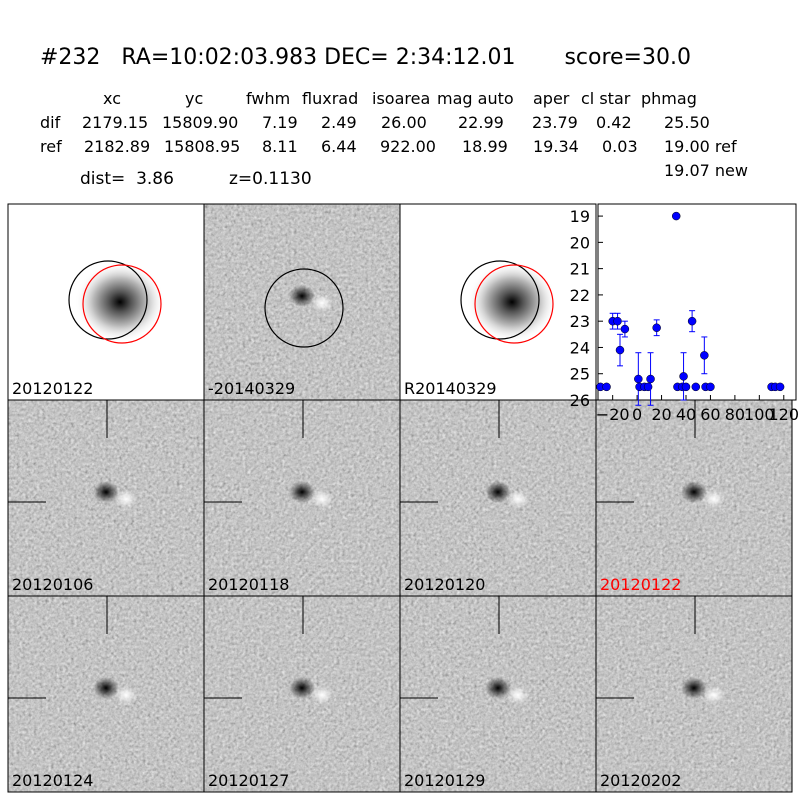 The height and width of the screenshot is (800, 800). What do you see at coordinates (481, 122) in the screenshot?
I see `cell: 22.99` at bounding box center [481, 122].